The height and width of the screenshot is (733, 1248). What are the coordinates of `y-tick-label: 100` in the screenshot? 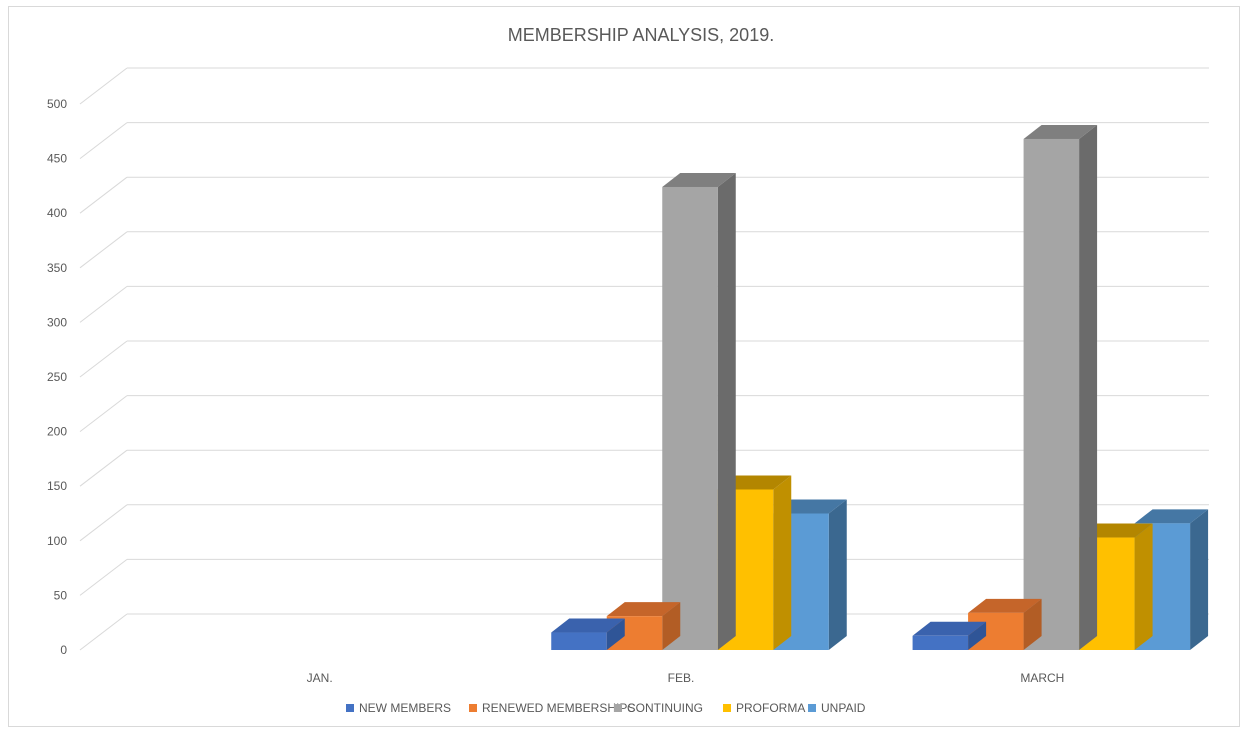 It's located at (57, 541).